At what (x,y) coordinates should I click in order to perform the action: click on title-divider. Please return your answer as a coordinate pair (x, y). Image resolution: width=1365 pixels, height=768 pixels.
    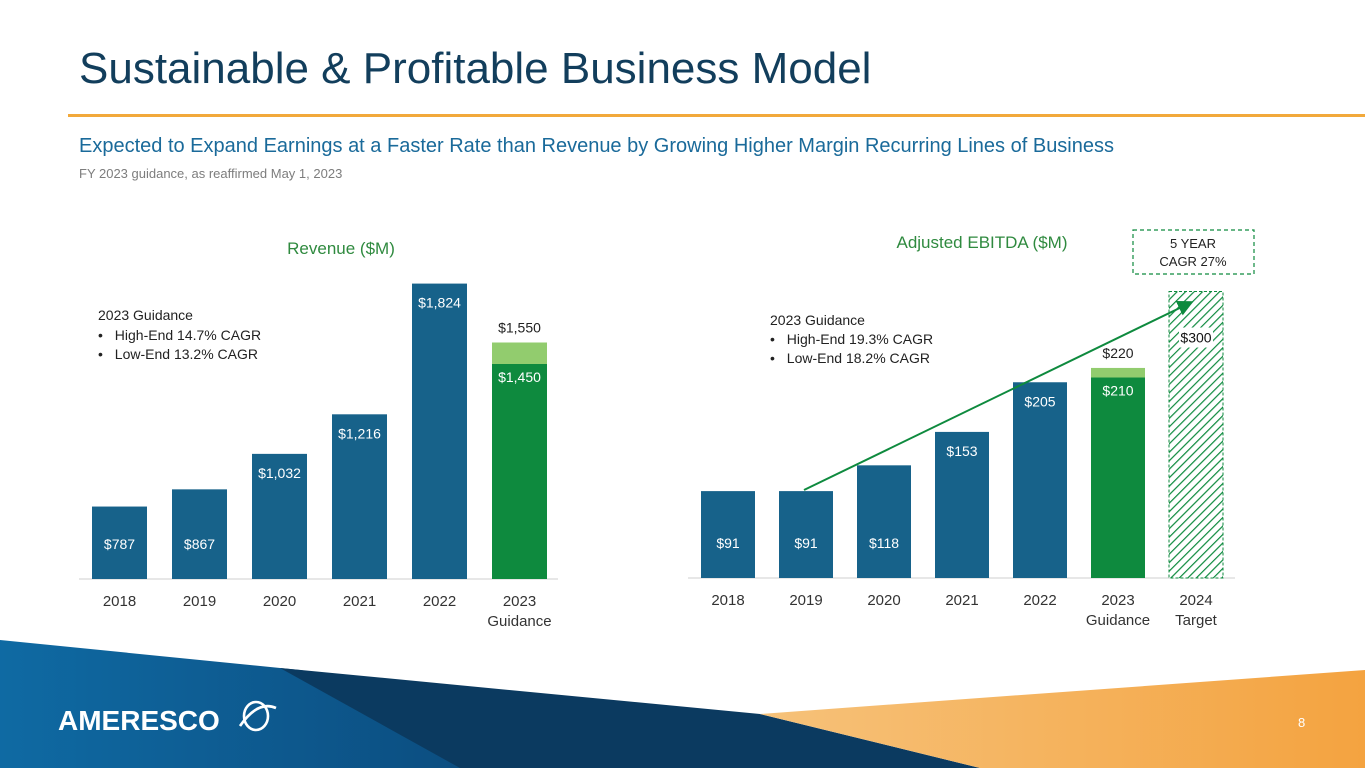
    Looking at the image, I should click on (716, 115).